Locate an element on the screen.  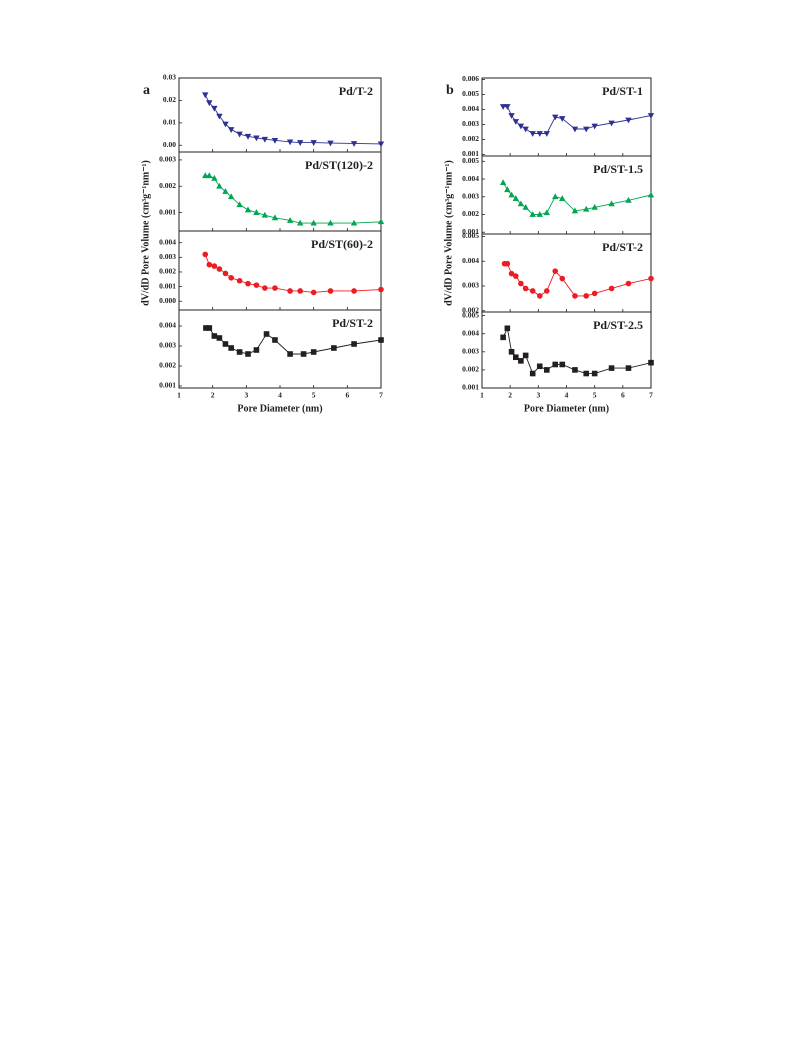
y-tick-label: 0.01 is located at coordinates (169, 122).